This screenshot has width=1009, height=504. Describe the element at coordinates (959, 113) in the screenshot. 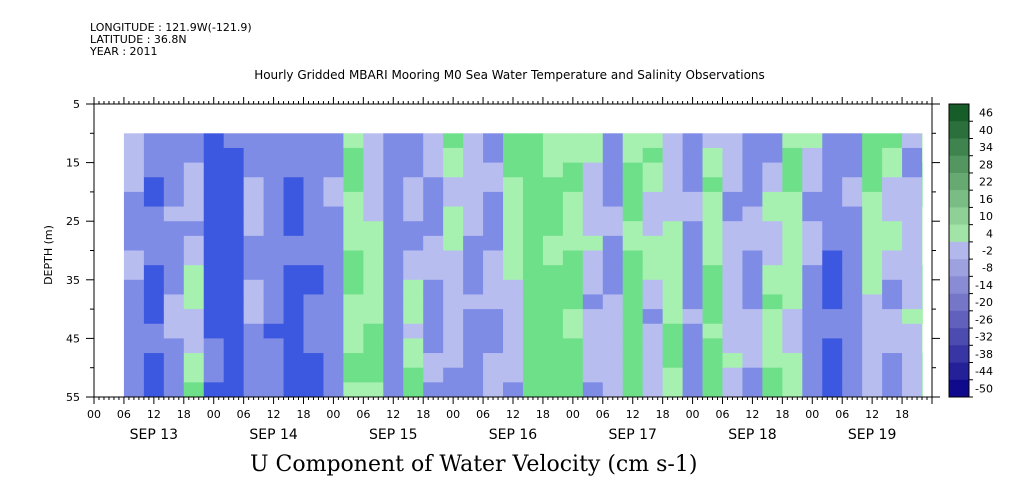

I see `colorbar-swatch` at that location.